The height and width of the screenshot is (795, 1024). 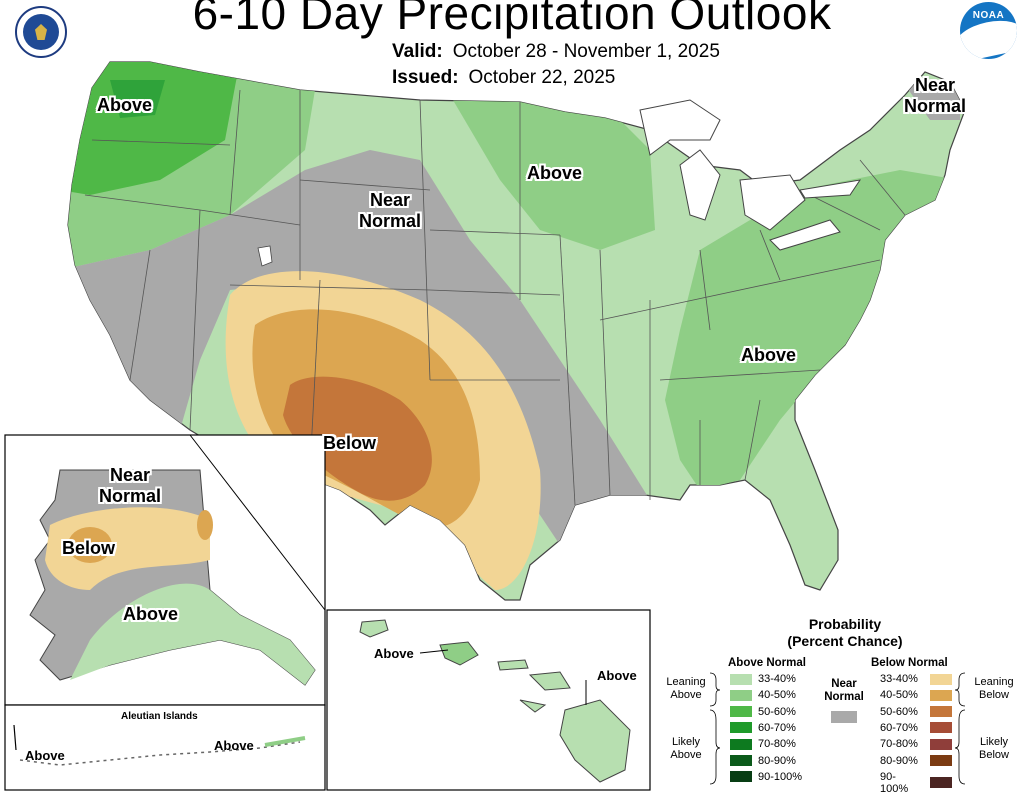 What do you see at coordinates (159, 716) in the screenshot?
I see `aleutian-title: Aleutian Islands` at bounding box center [159, 716].